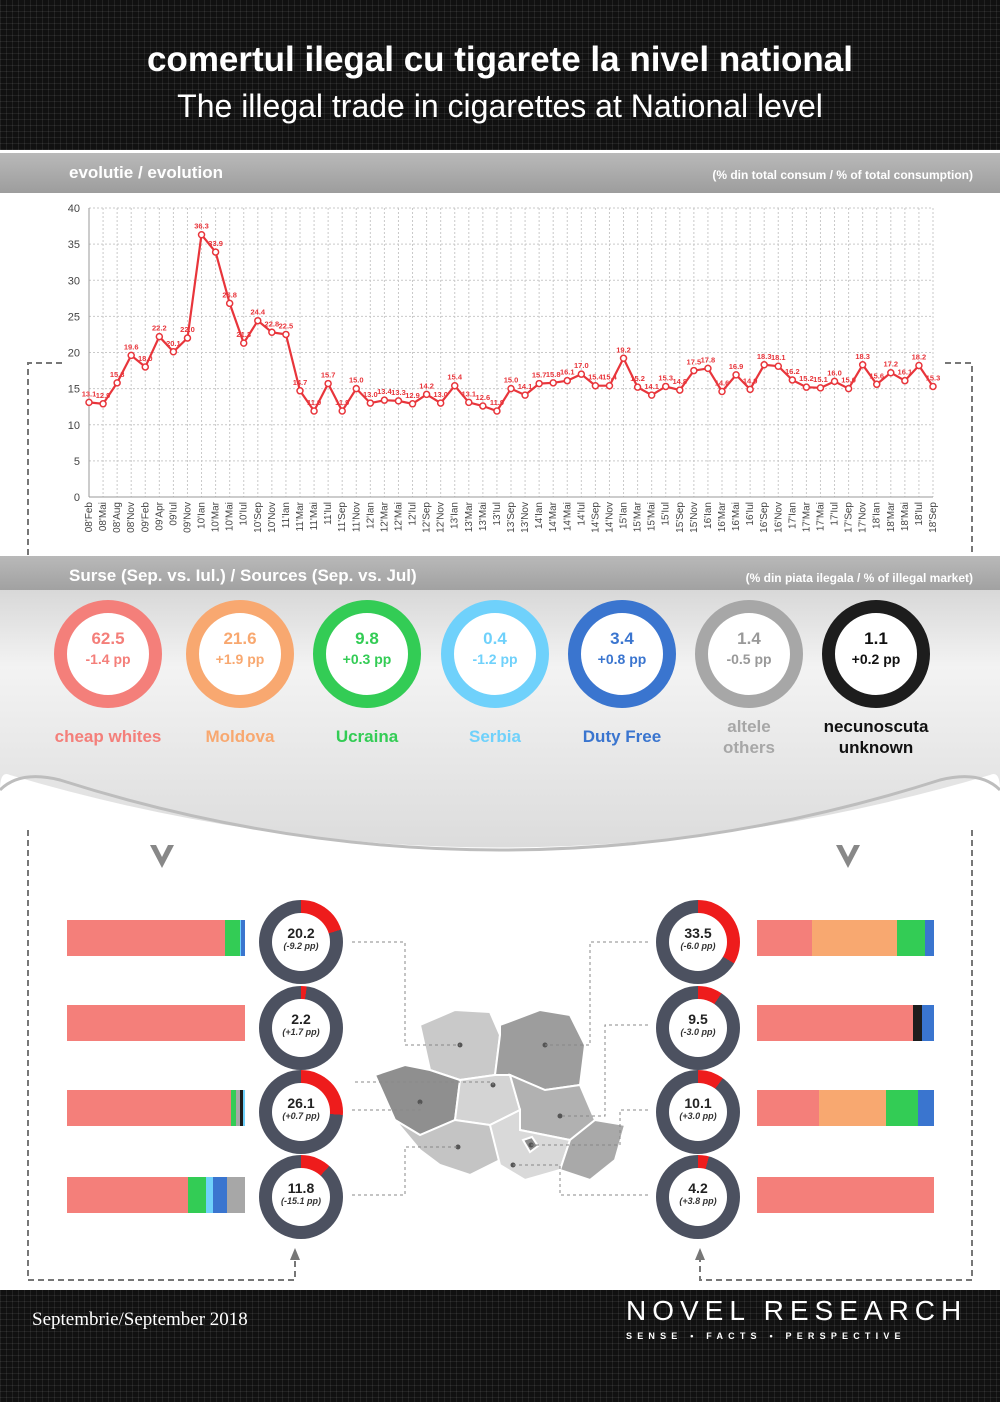 The width and height of the screenshot is (1000, 1402). I want to click on y-tick-label: 35, so click(74, 245).